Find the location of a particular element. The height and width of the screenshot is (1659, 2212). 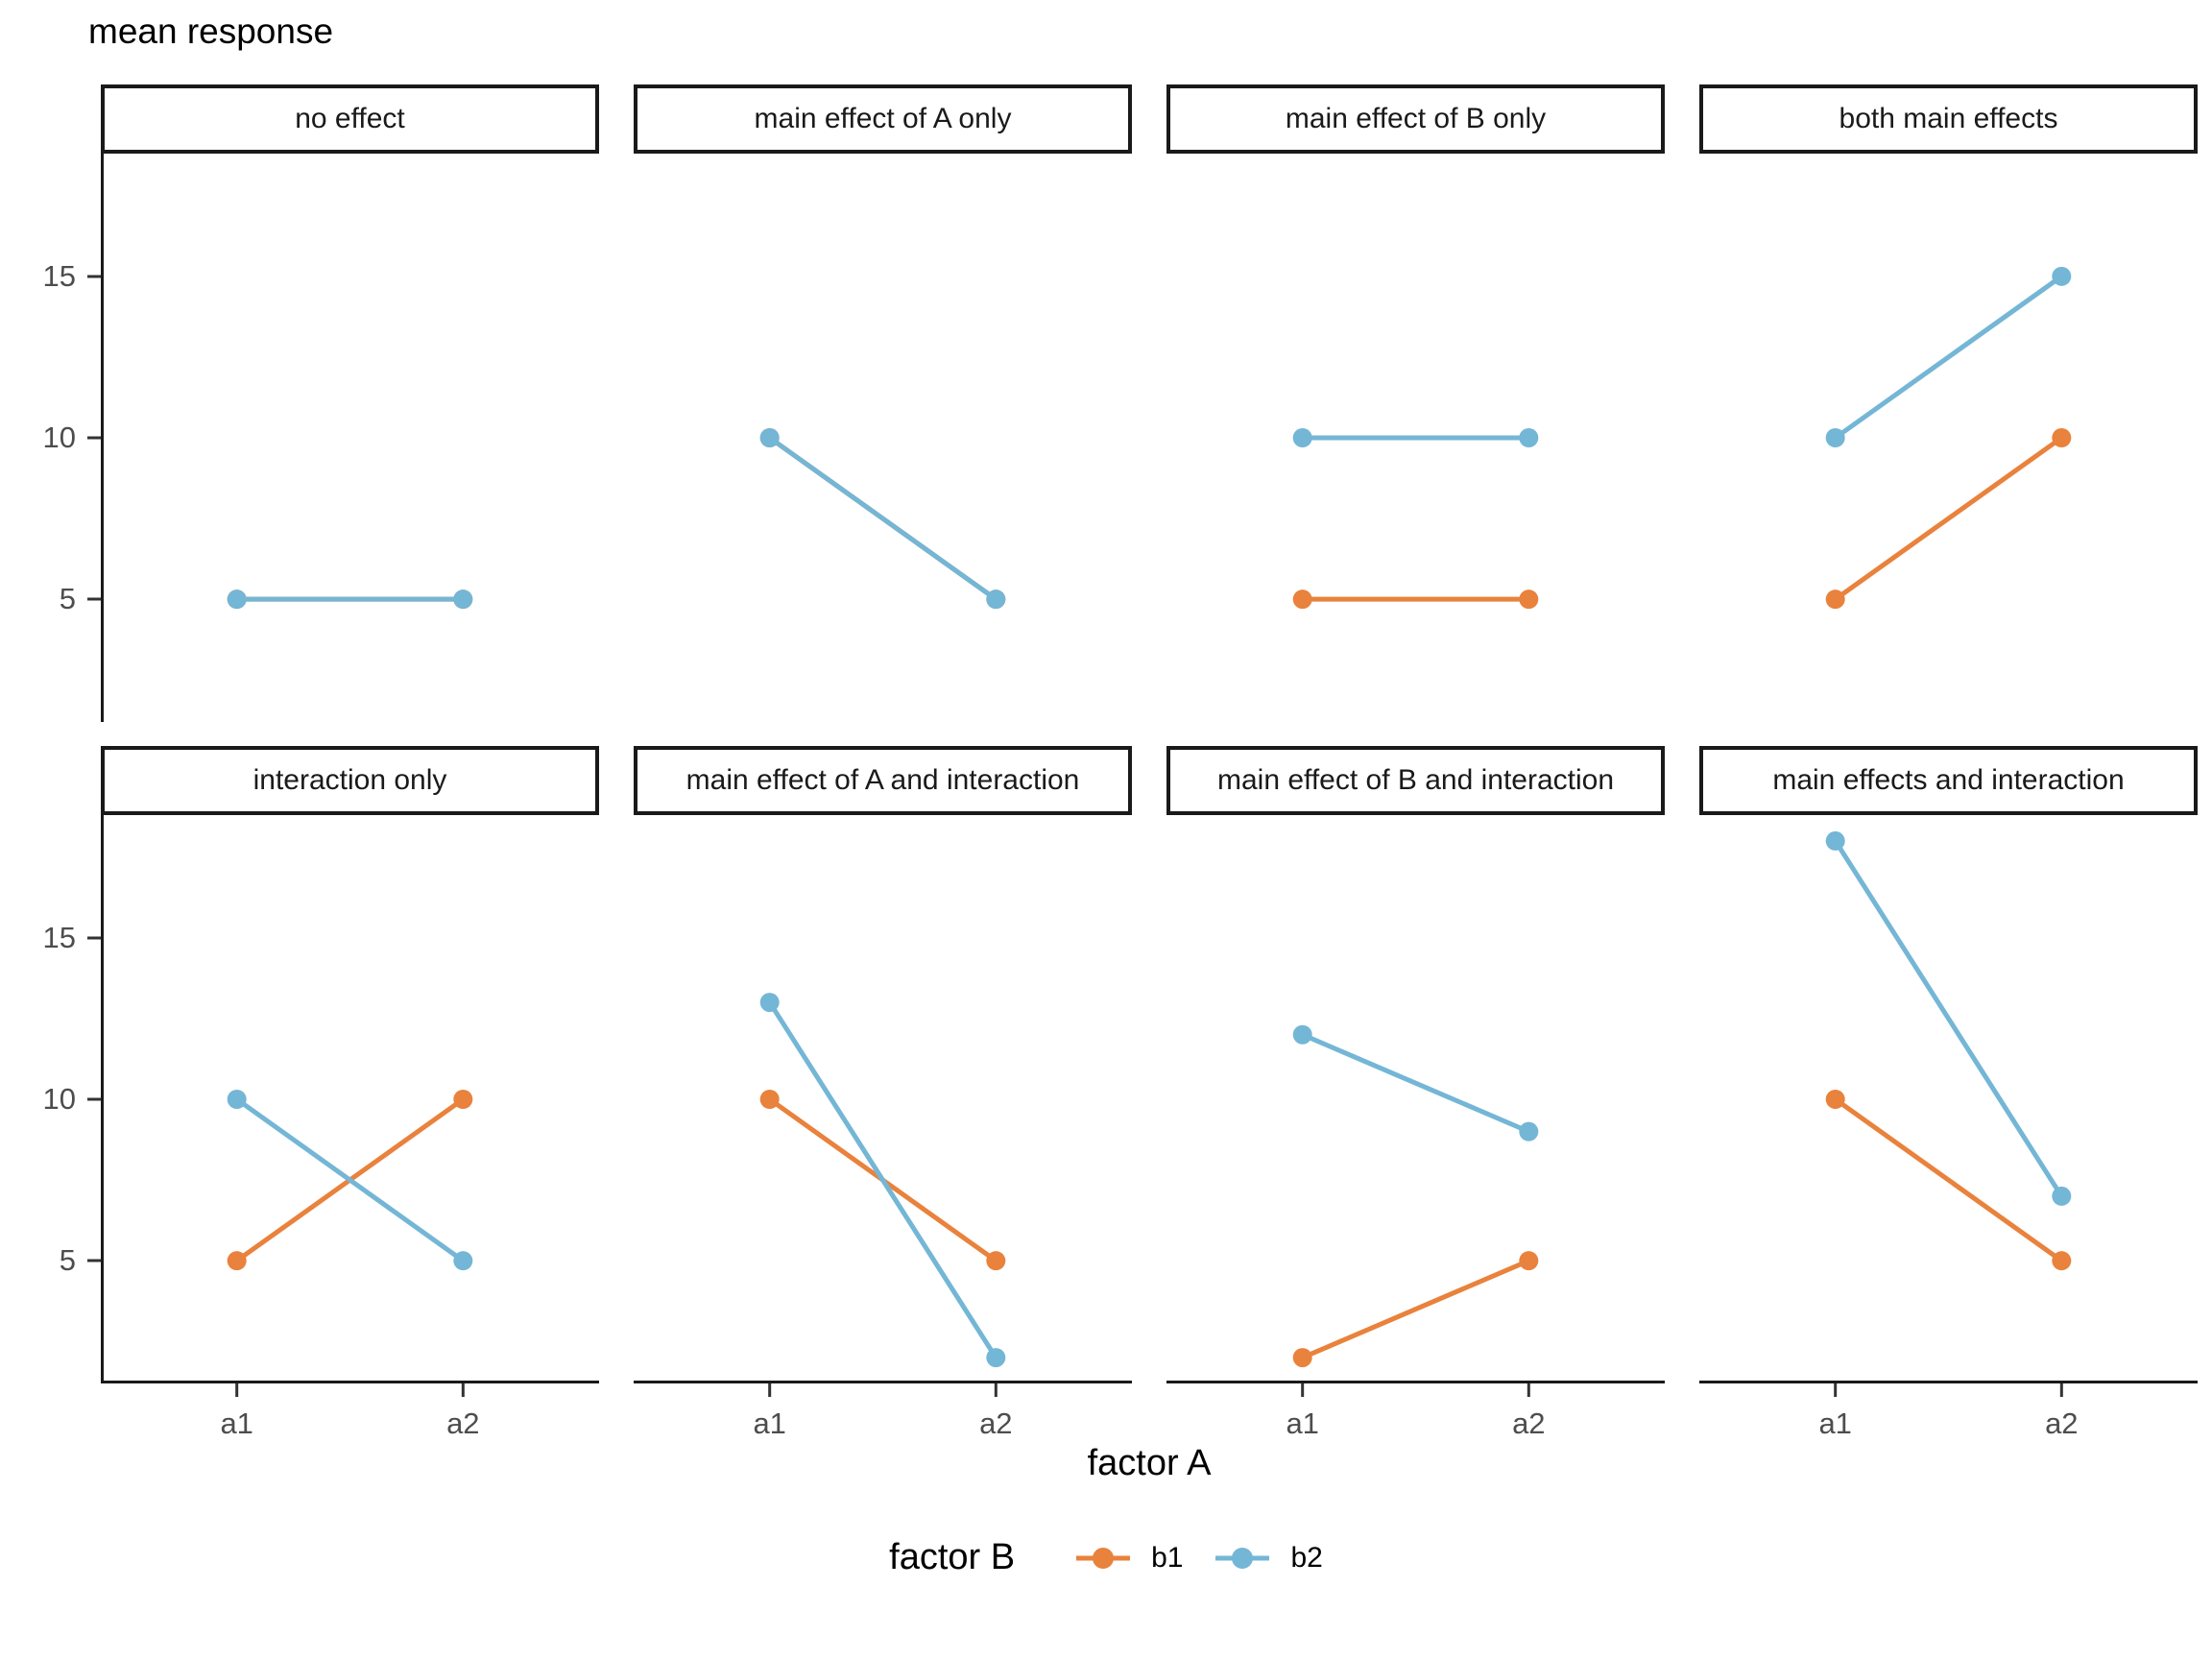

facet-title: main effect of A only is located at coordinates (883, 118).